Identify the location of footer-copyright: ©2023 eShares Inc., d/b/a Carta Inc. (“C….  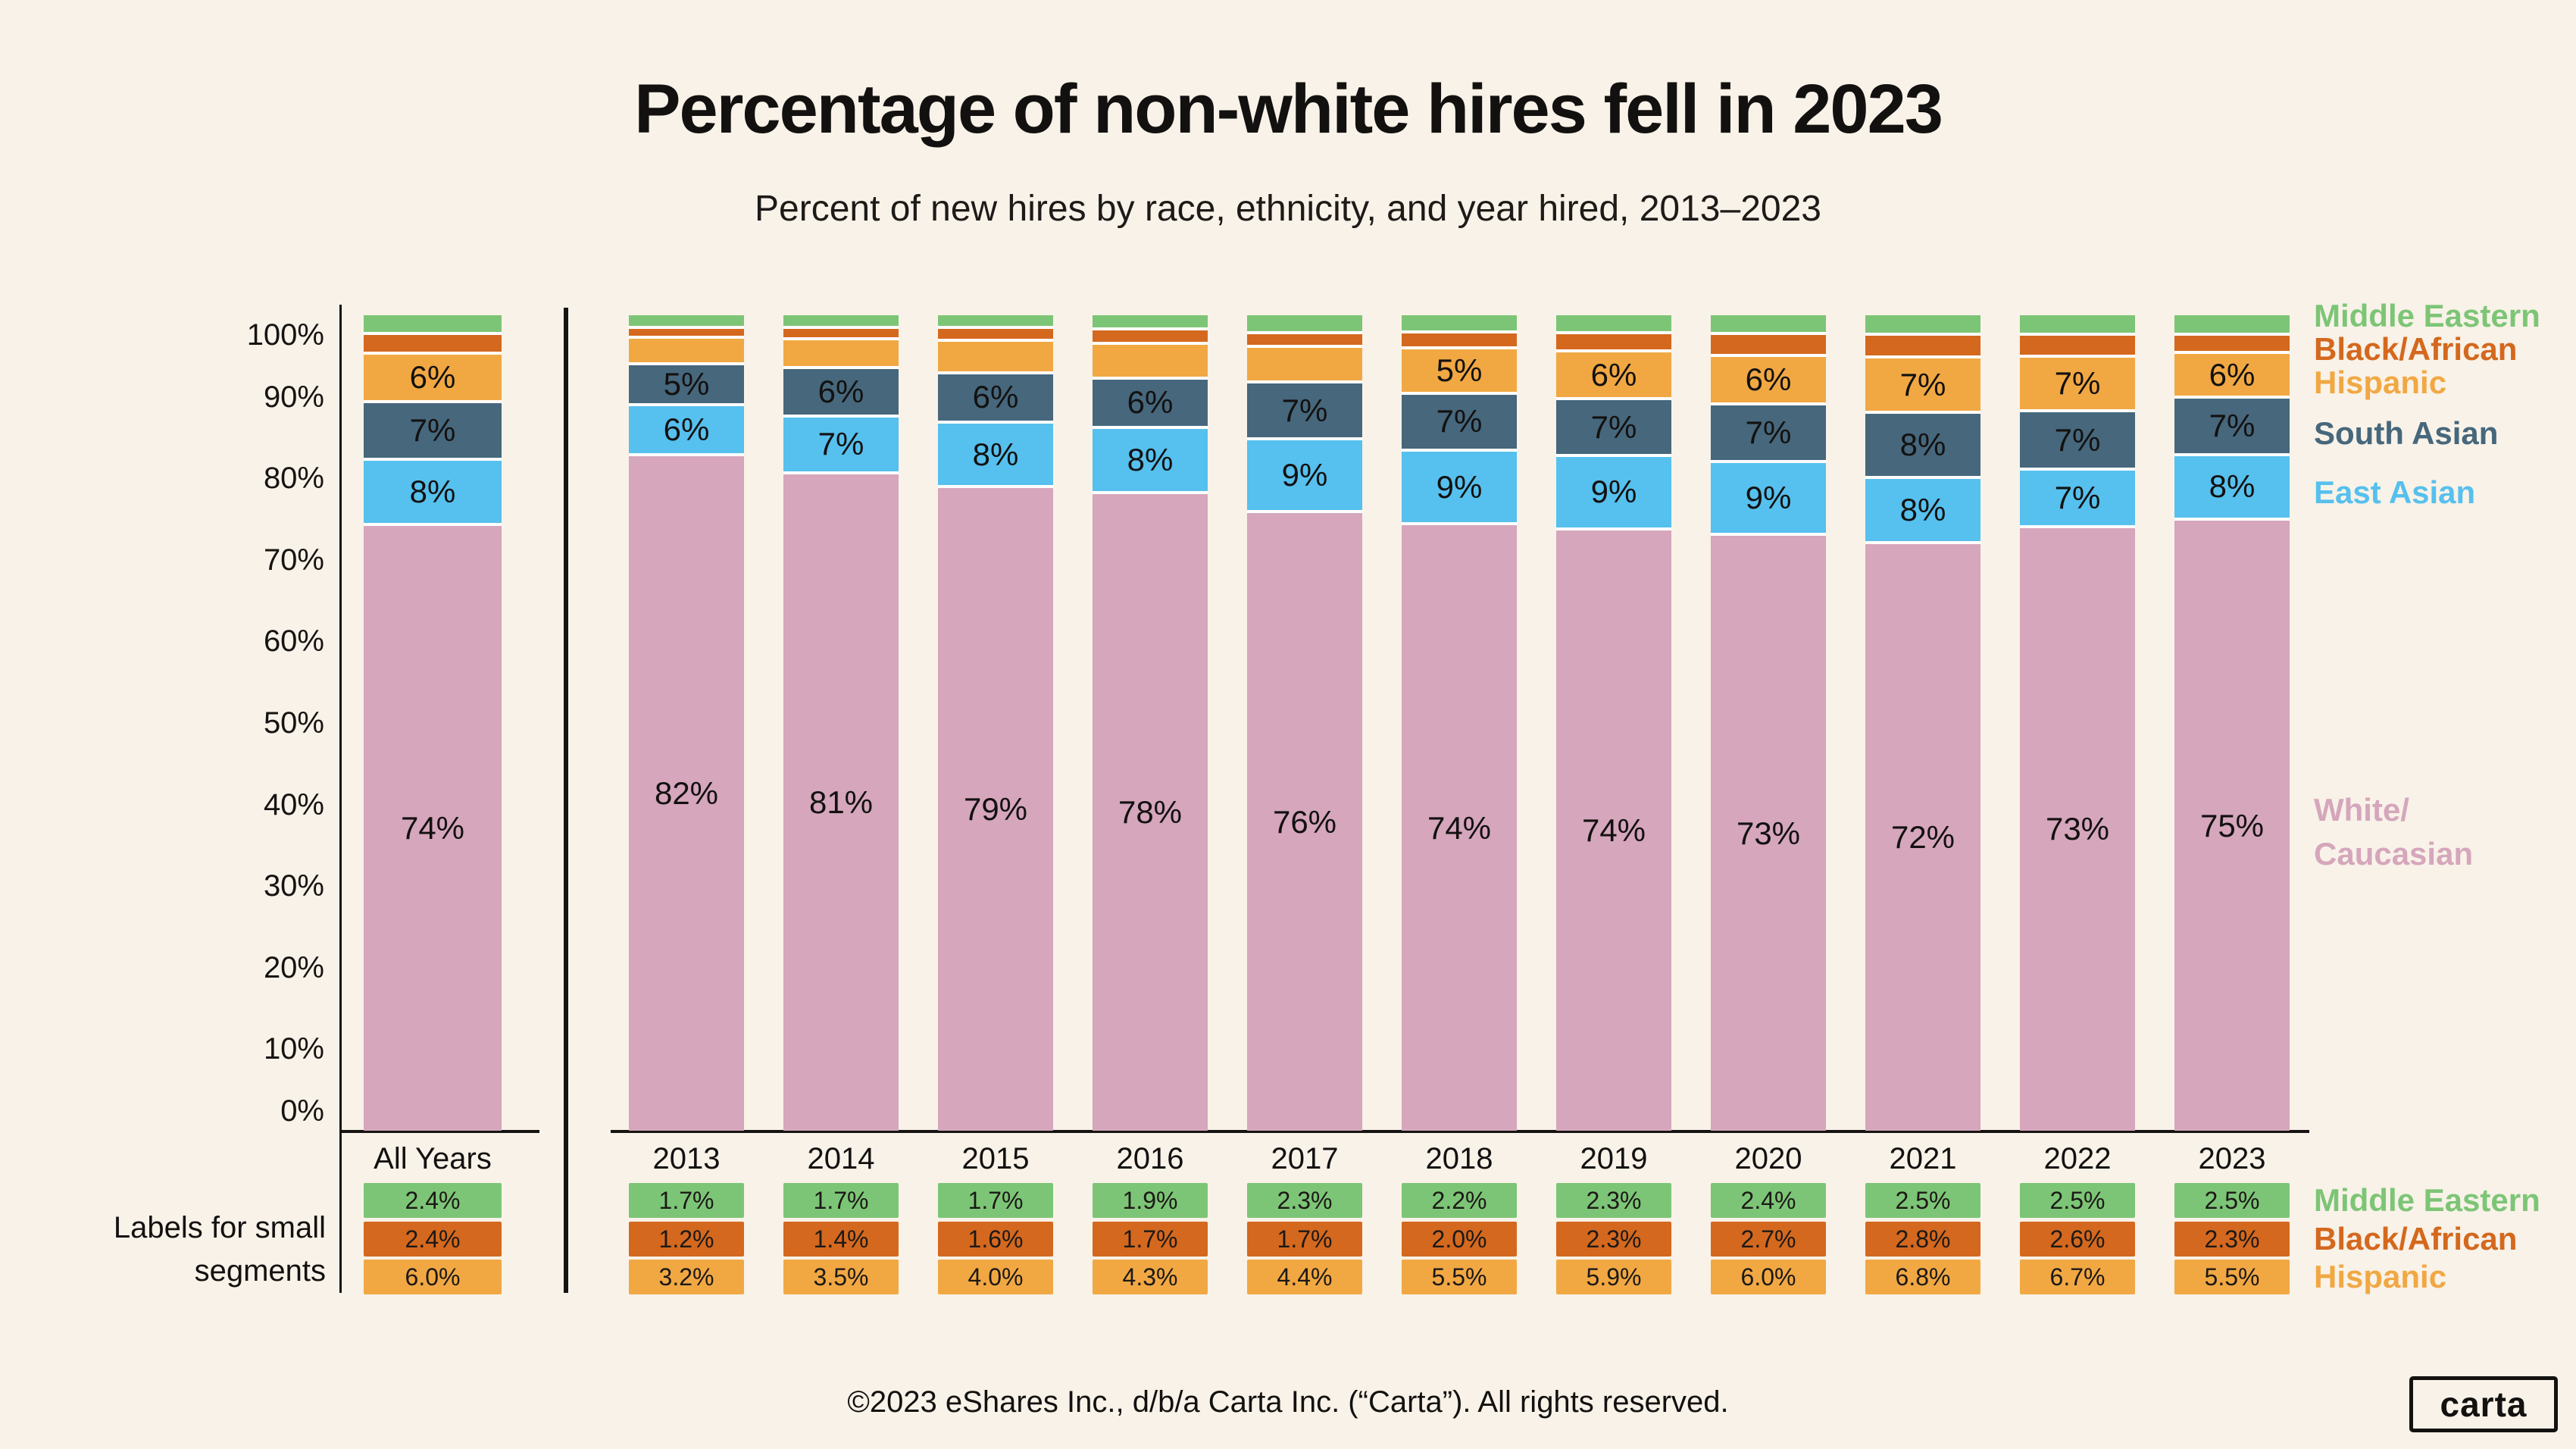
(1288, 1402).